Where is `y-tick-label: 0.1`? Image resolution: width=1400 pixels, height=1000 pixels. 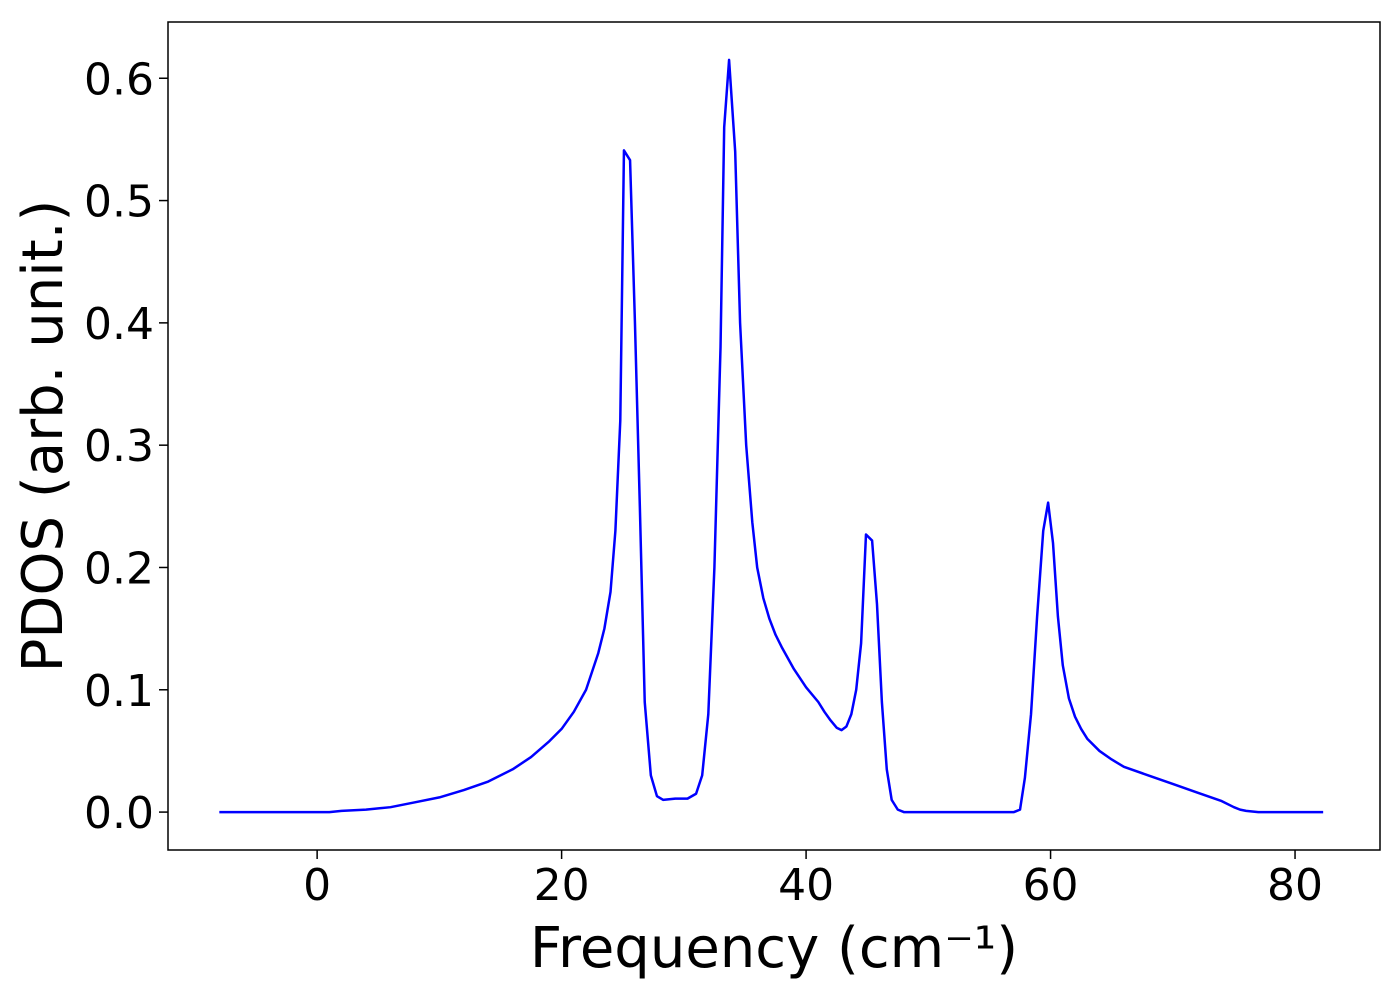
y-tick-label: 0.1 is located at coordinates (119, 691).